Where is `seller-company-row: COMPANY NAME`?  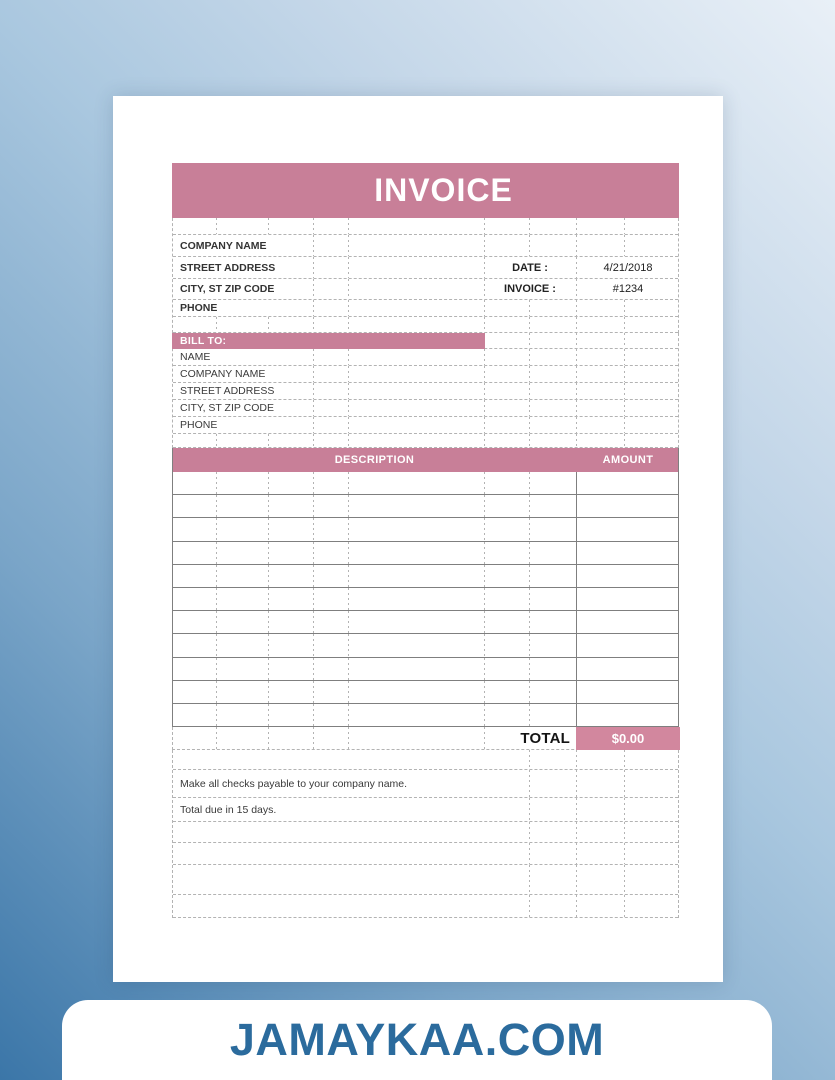
seller-company-row: COMPANY NAME is located at coordinates (425, 246).